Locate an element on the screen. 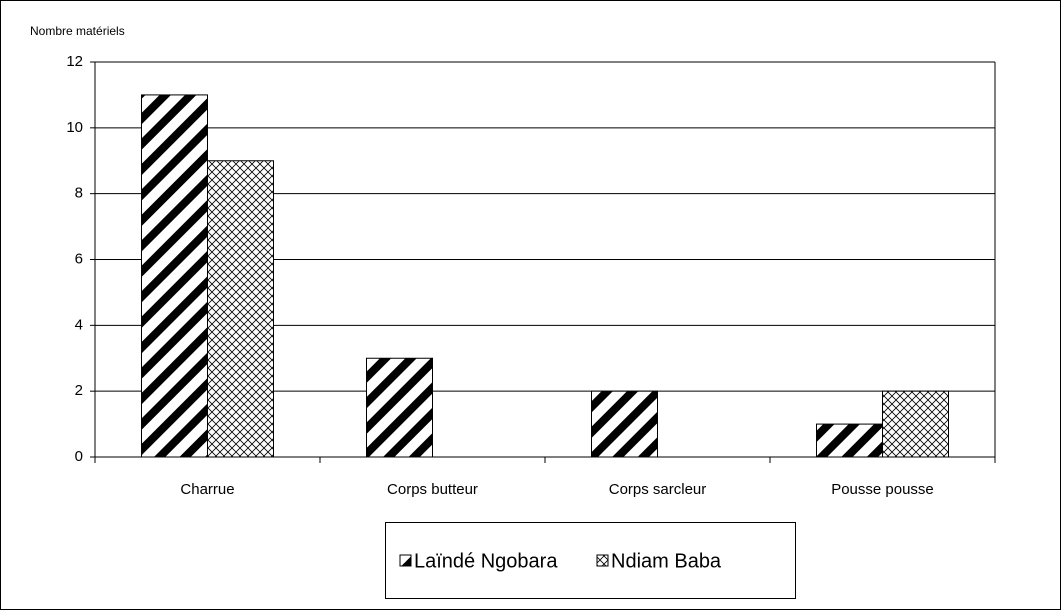  x-tick-label: Pousse pousse is located at coordinates (882, 489).